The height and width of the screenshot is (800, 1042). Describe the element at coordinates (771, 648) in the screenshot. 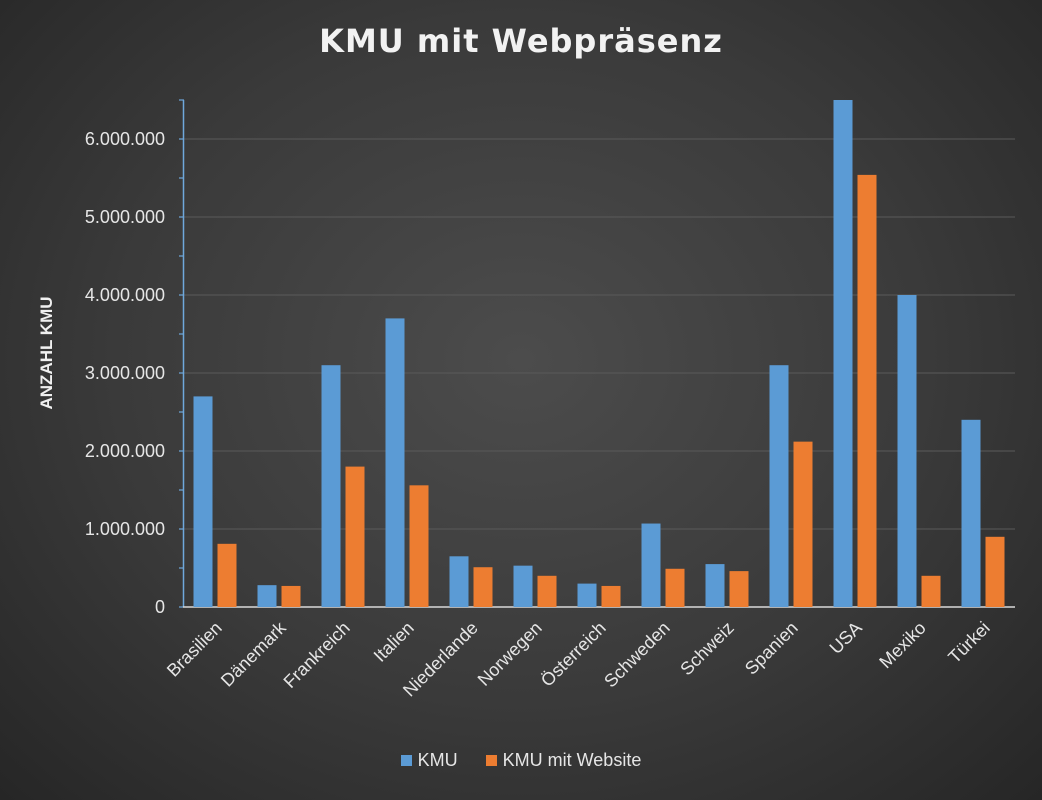

I see `x-tick-label: Spanien` at that location.